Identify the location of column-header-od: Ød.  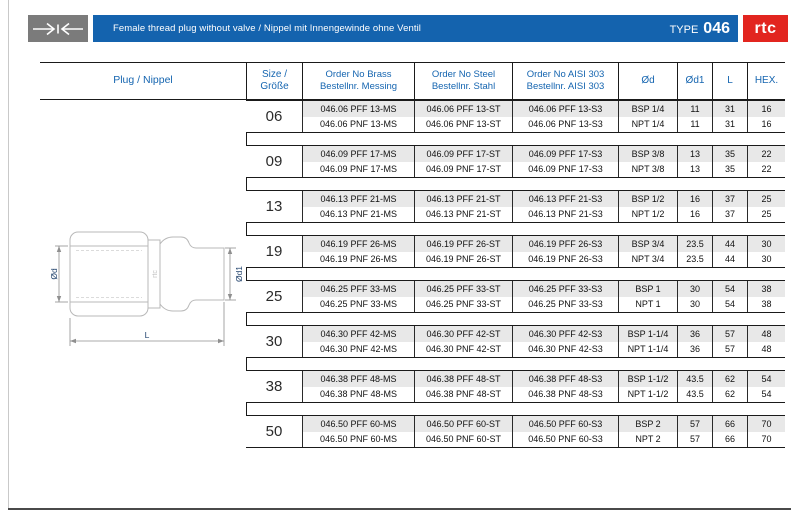
(647, 81).